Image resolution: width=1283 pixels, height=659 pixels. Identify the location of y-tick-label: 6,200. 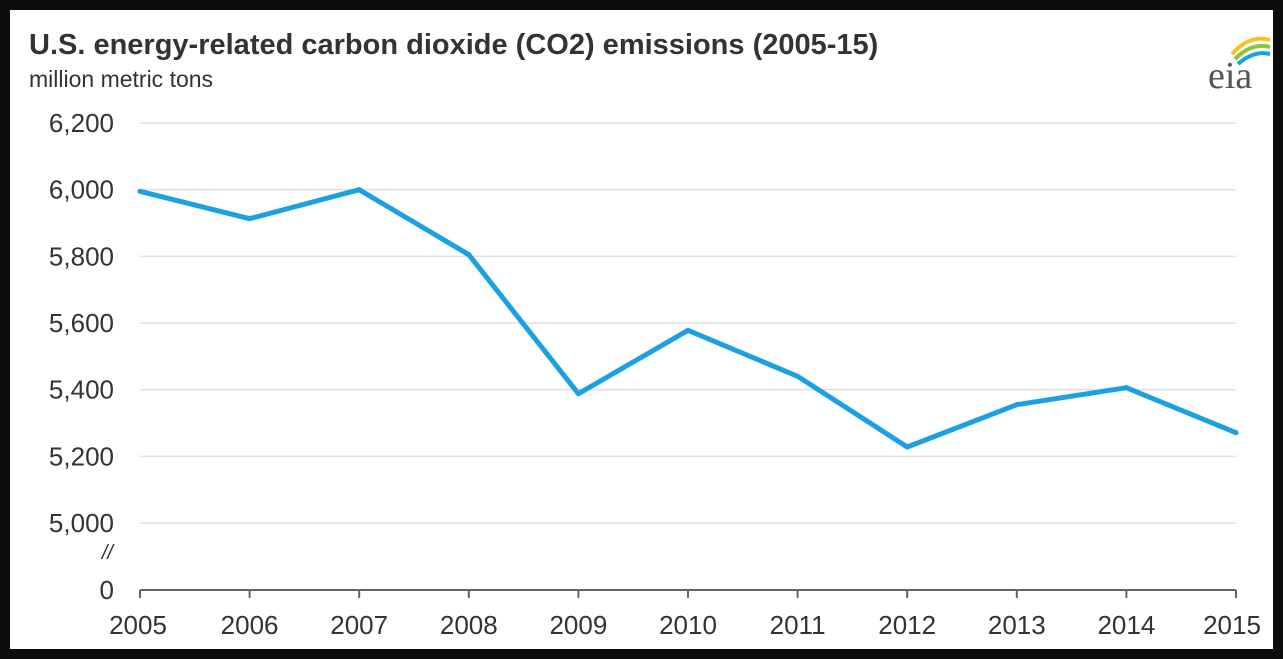
(81, 123).